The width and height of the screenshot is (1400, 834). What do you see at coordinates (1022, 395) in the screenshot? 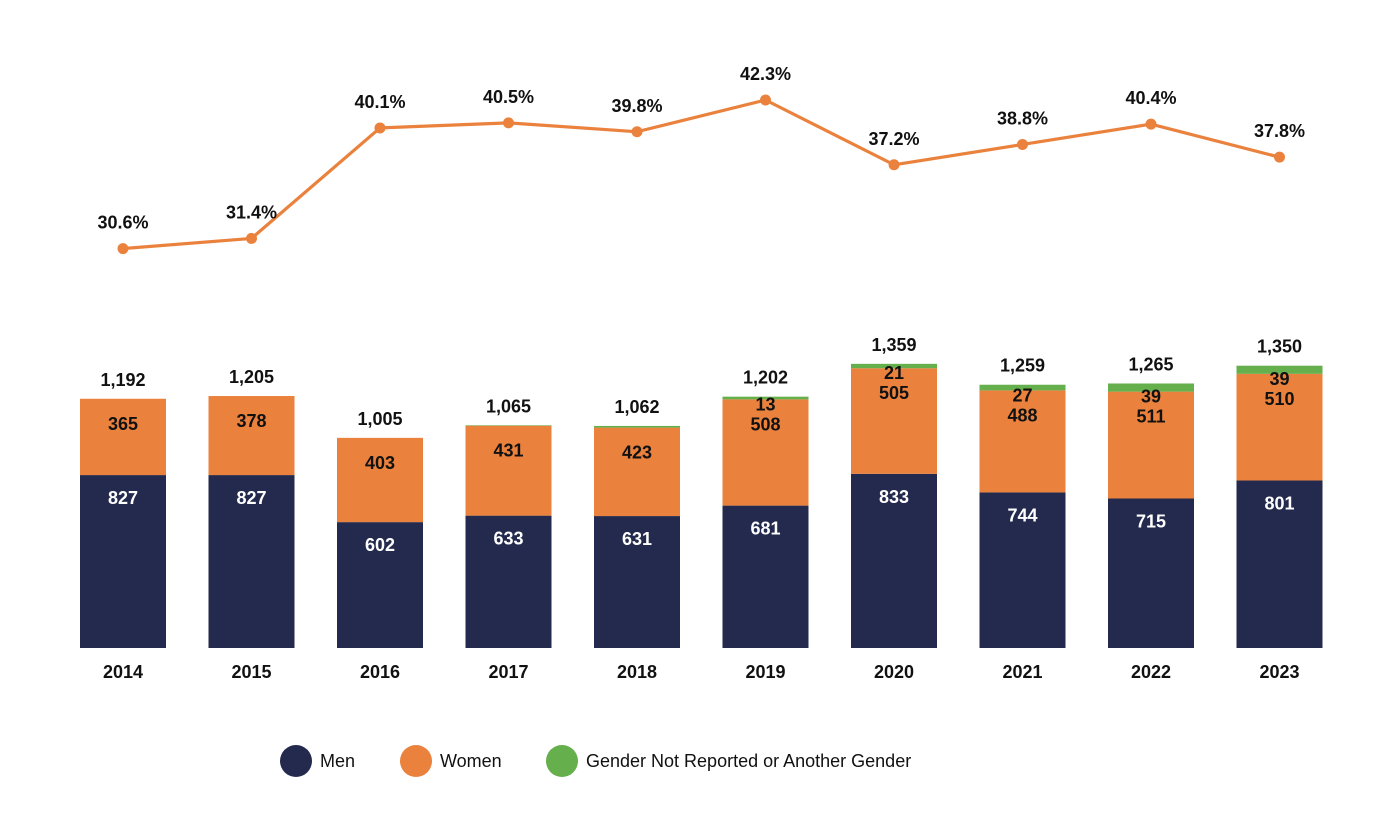
I see `label-other-gender-2021: 27` at bounding box center [1022, 395].